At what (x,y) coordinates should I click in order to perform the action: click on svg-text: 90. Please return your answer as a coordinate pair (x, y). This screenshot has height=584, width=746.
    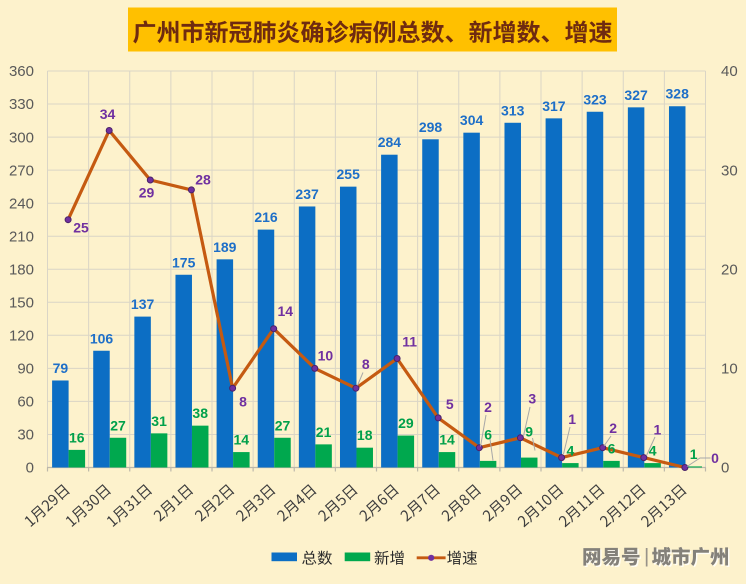
    Looking at the image, I should click on (25, 369).